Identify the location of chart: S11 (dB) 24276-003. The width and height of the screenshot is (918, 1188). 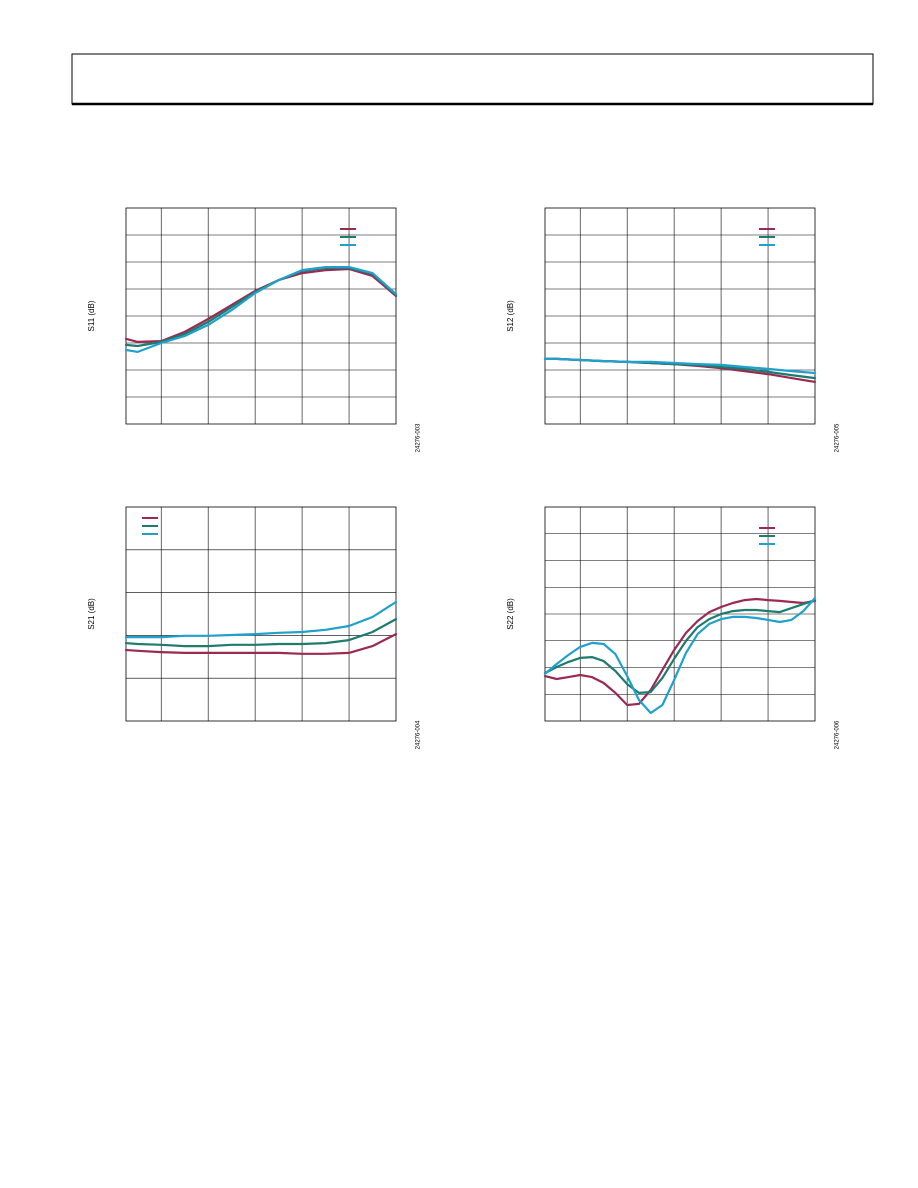
(254, 329).